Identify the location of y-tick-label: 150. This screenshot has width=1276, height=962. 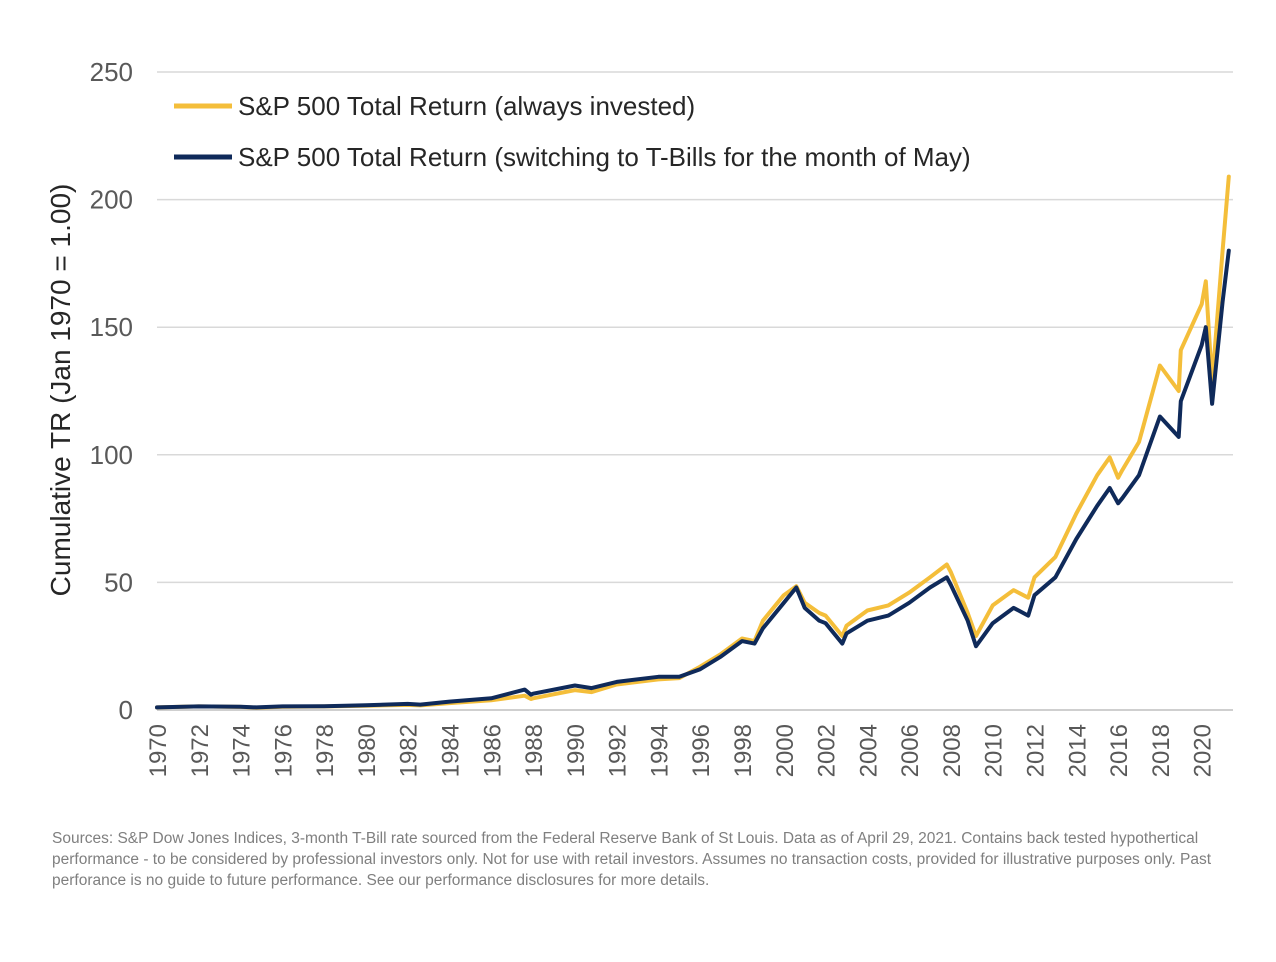
(111, 327).